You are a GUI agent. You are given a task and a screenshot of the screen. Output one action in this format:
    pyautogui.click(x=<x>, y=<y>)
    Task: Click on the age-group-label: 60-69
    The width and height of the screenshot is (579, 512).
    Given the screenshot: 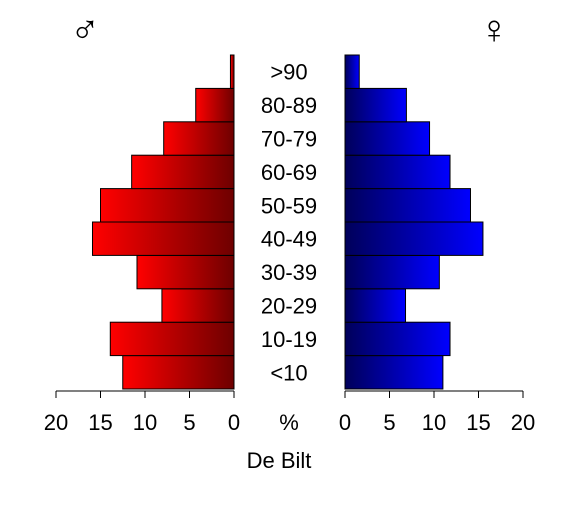 What is the action you would take?
    pyautogui.click(x=289, y=172)
    